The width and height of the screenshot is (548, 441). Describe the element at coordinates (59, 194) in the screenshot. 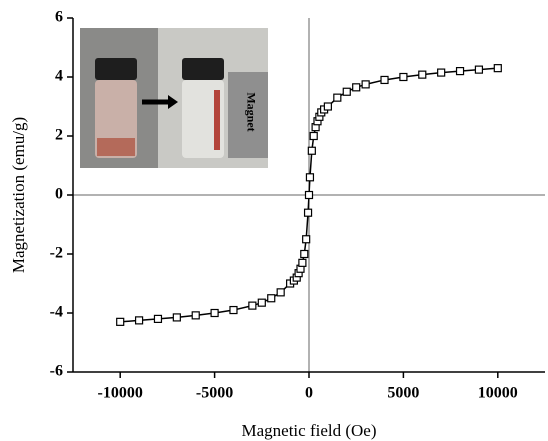

I see `y-tick-label: 0` at that location.